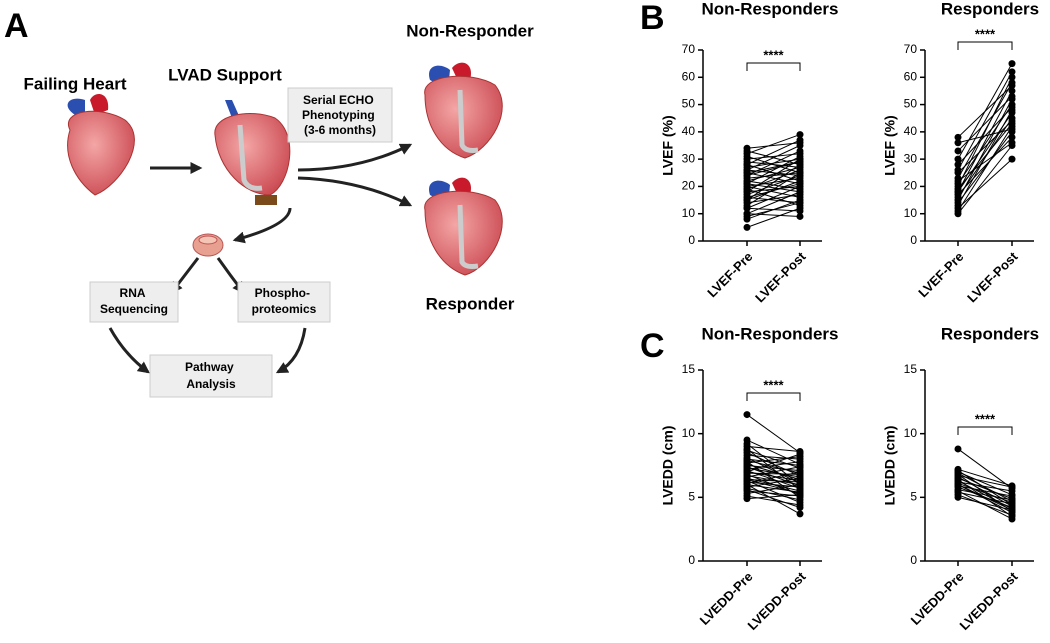  Describe the element at coordinates (16, 26) in the screenshot. I see `panel-label: A` at that location.